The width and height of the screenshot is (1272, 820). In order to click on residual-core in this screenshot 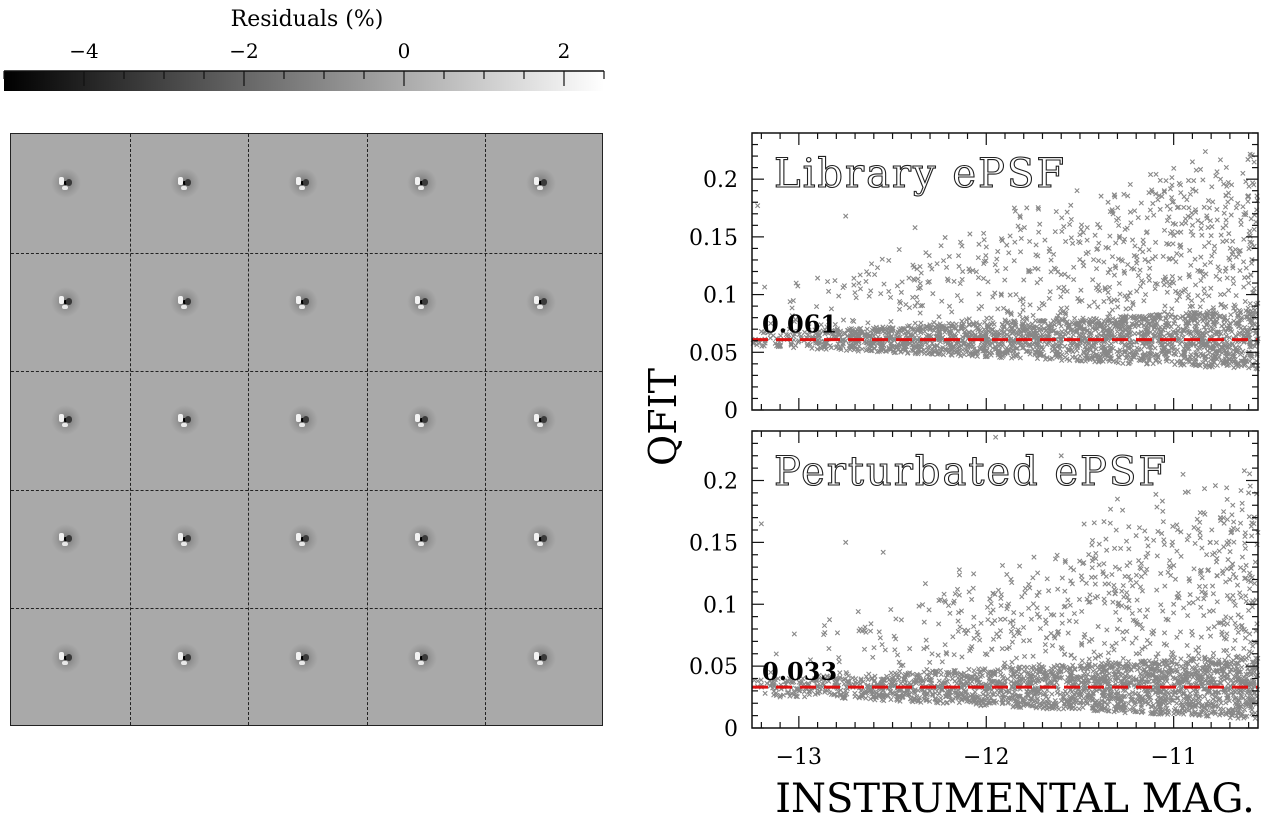, I will do `click(66, 301)`.